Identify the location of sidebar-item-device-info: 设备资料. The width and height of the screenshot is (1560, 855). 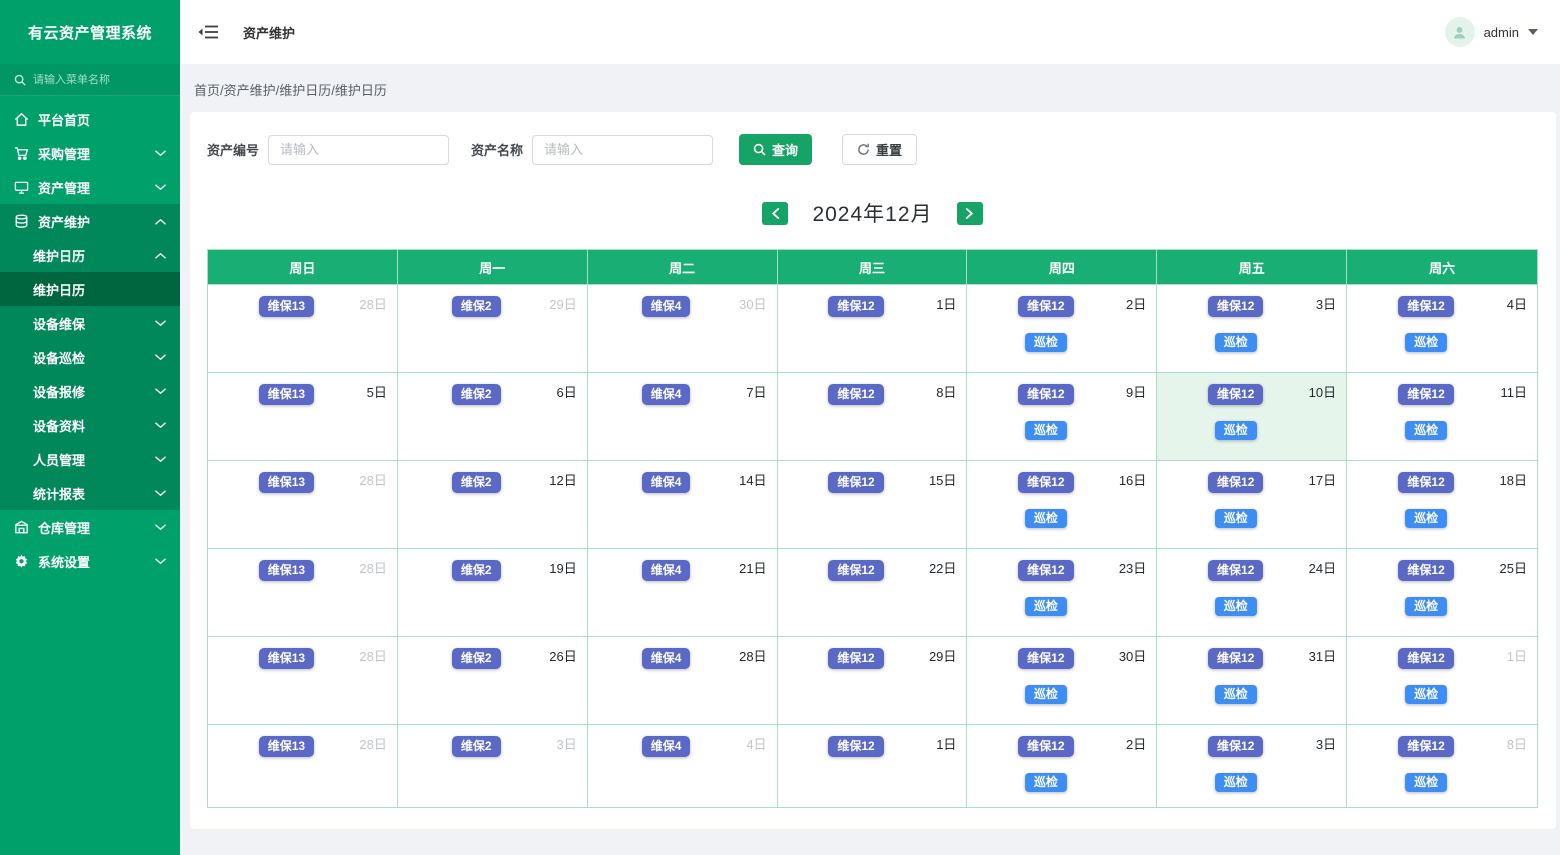
(90, 425).